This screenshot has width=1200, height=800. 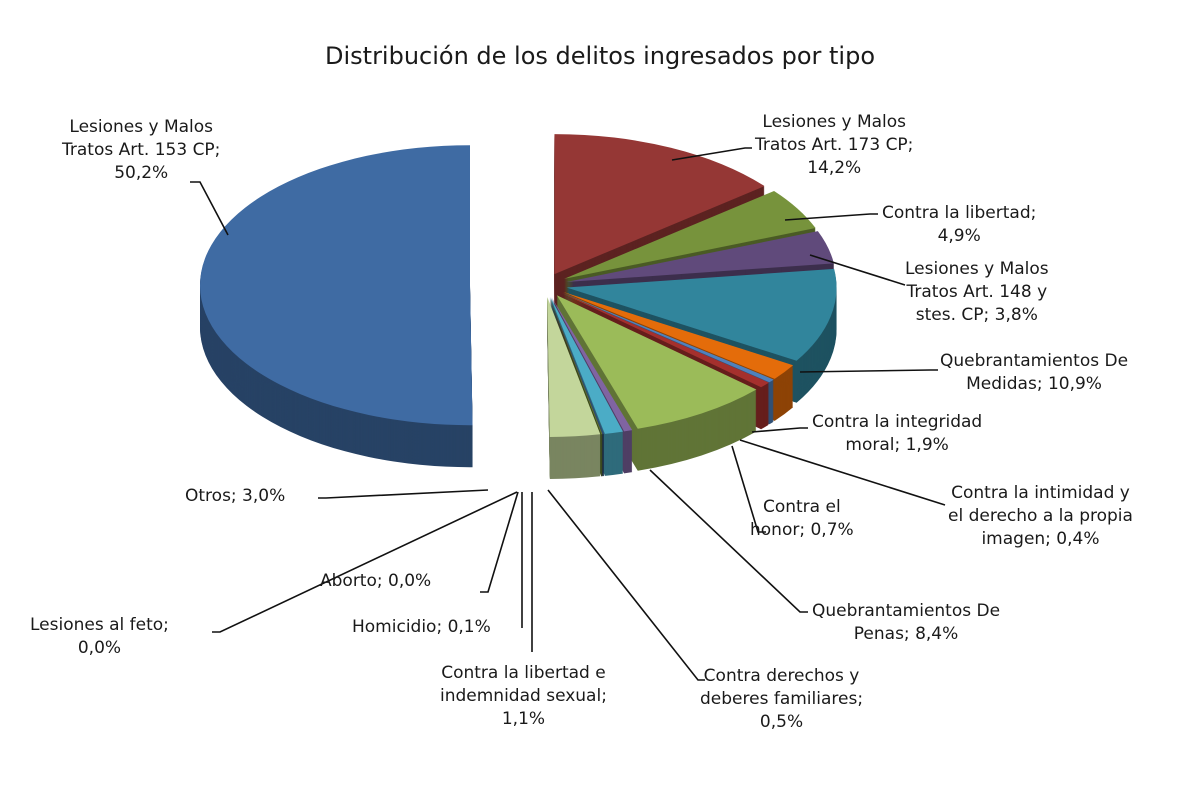 What do you see at coordinates (421, 627) in the screenshot?
I see `data-label-homicidio: Homicidio; 0,1%` at bounding box center [421, 627].